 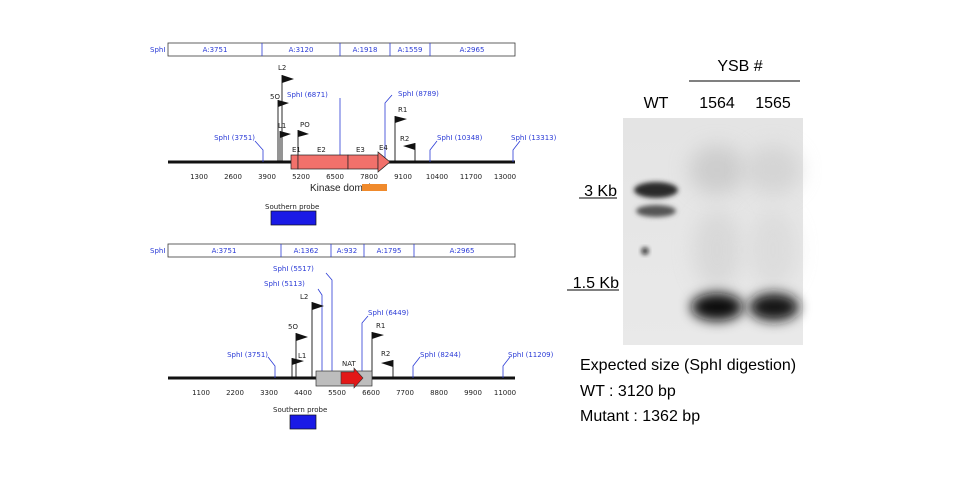 I want to click on blot-bands, so click(x=717, y=233).